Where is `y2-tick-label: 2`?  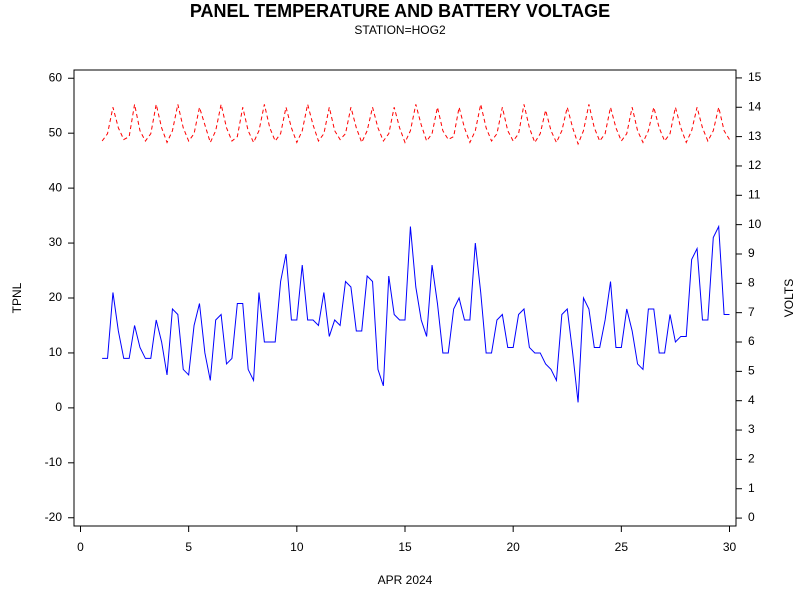 y2-tick-label: 2 is located at coordinates (751, 459).